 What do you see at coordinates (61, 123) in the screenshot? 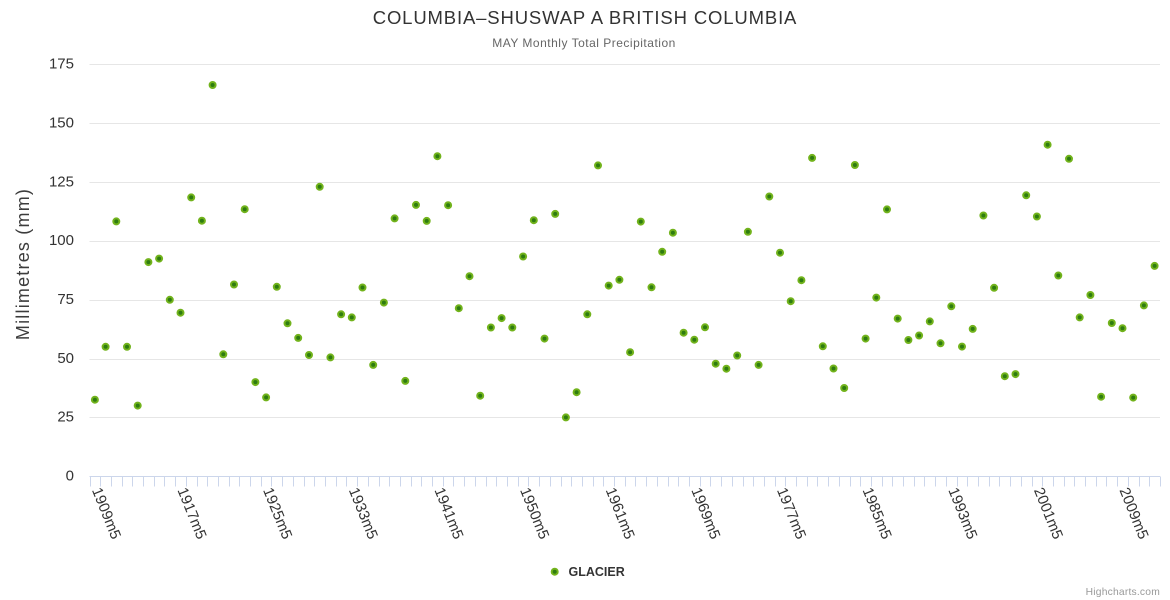
I see `svg-text: 150` at bounding box center [61, 123].